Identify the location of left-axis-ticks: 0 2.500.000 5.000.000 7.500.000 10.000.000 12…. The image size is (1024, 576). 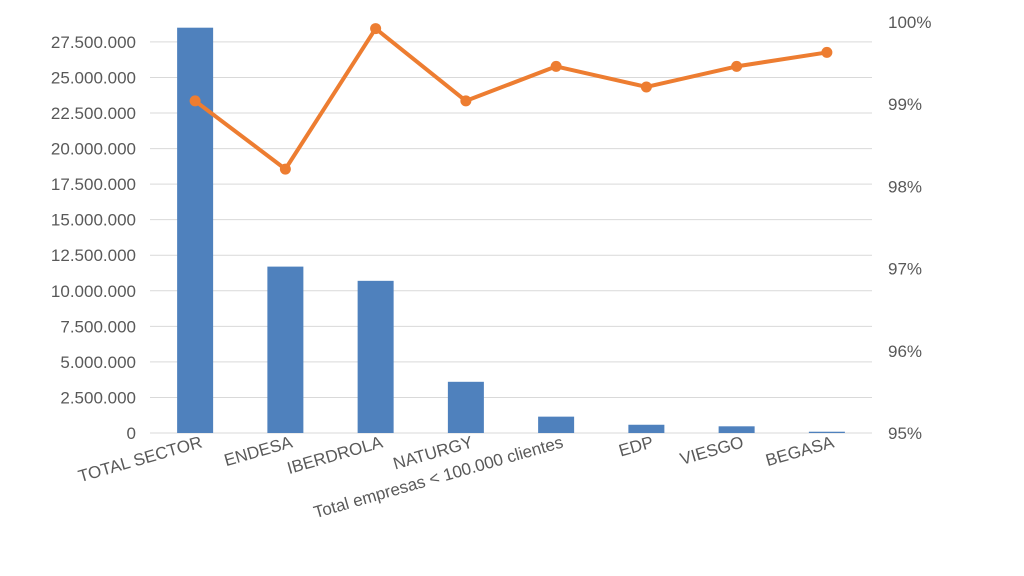
(93, 238).